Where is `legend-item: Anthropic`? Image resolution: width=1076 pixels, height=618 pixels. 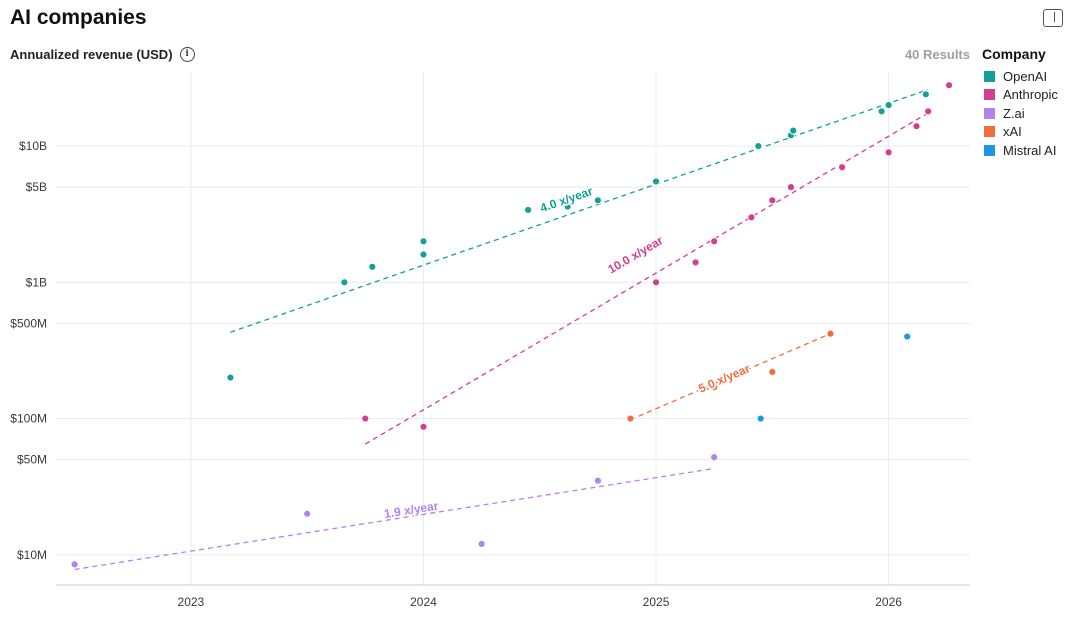
legend-item: Anthropic is located at coordinates (1027, 95).